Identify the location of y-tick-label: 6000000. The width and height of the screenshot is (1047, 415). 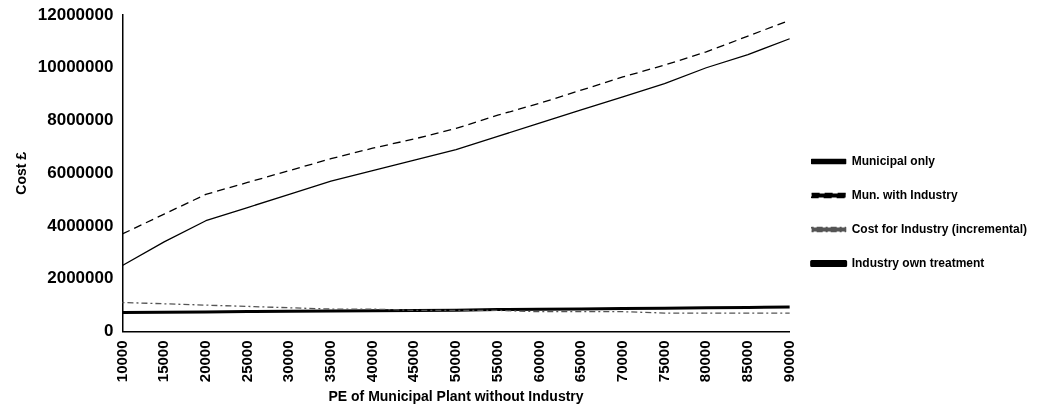
(80, 172).